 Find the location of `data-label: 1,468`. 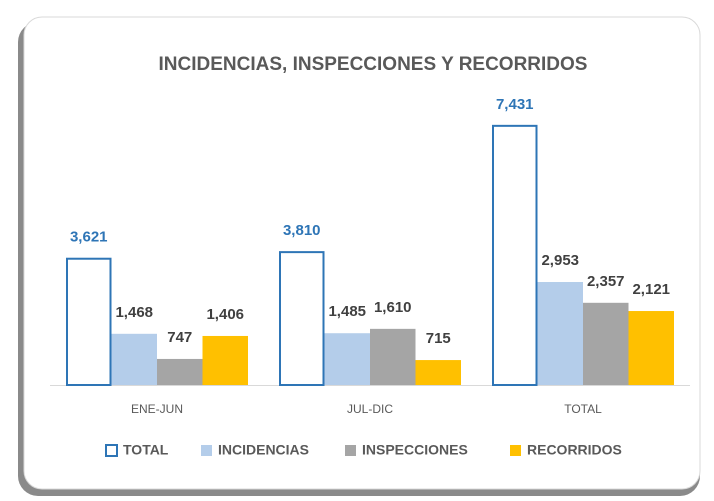

data-label: 1,468 is located at coordinates (134, 312).